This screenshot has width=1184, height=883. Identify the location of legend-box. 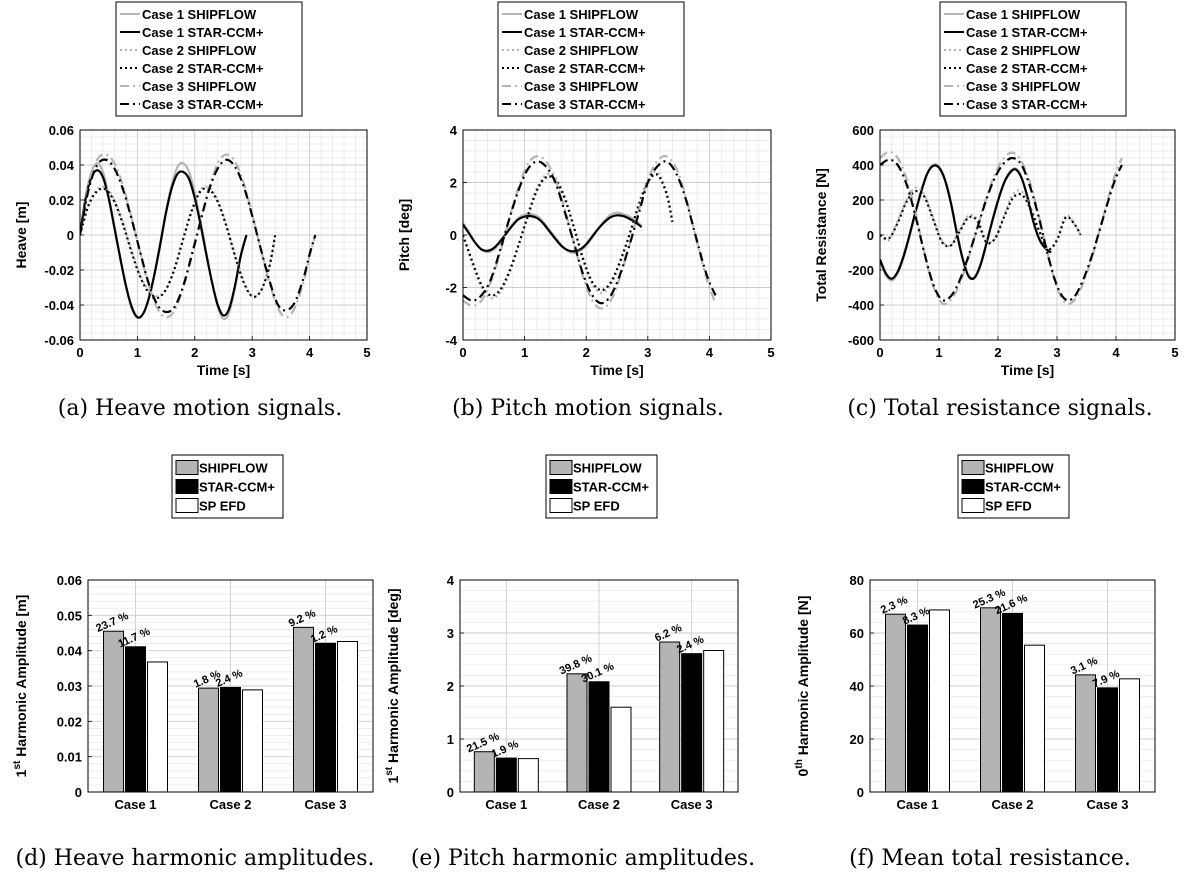
(1033, 59).